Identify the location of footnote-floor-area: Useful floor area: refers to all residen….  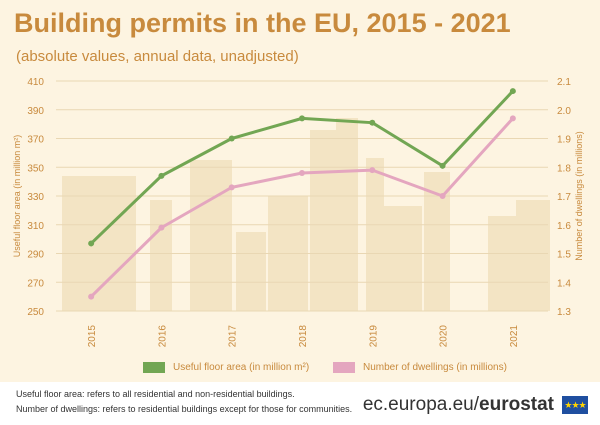
(155, 394).